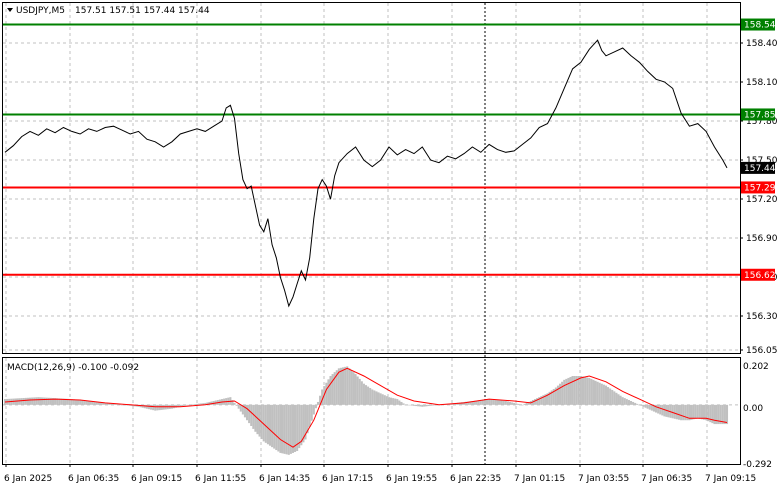  What do you see at coordinates (756, 367) in the screenshot?
I see `macd-axis-label: 0.202` at bounding box center [756, 367].